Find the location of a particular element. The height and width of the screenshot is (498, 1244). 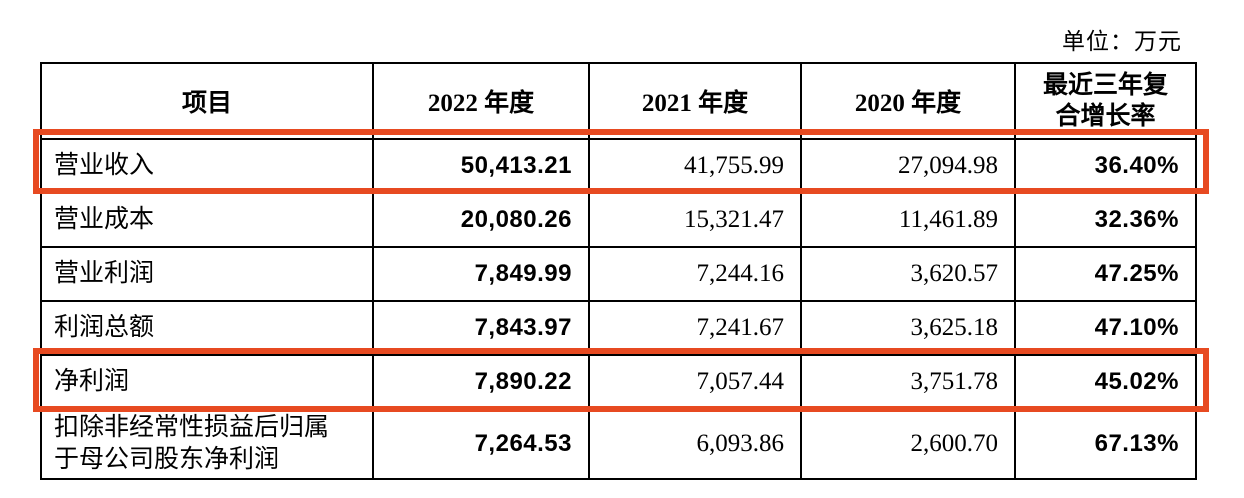

table-row-operating-profit: 营业利润 7,849.99 7,244.16 3,620.57 47.25% is located at coordinates (618, 274).